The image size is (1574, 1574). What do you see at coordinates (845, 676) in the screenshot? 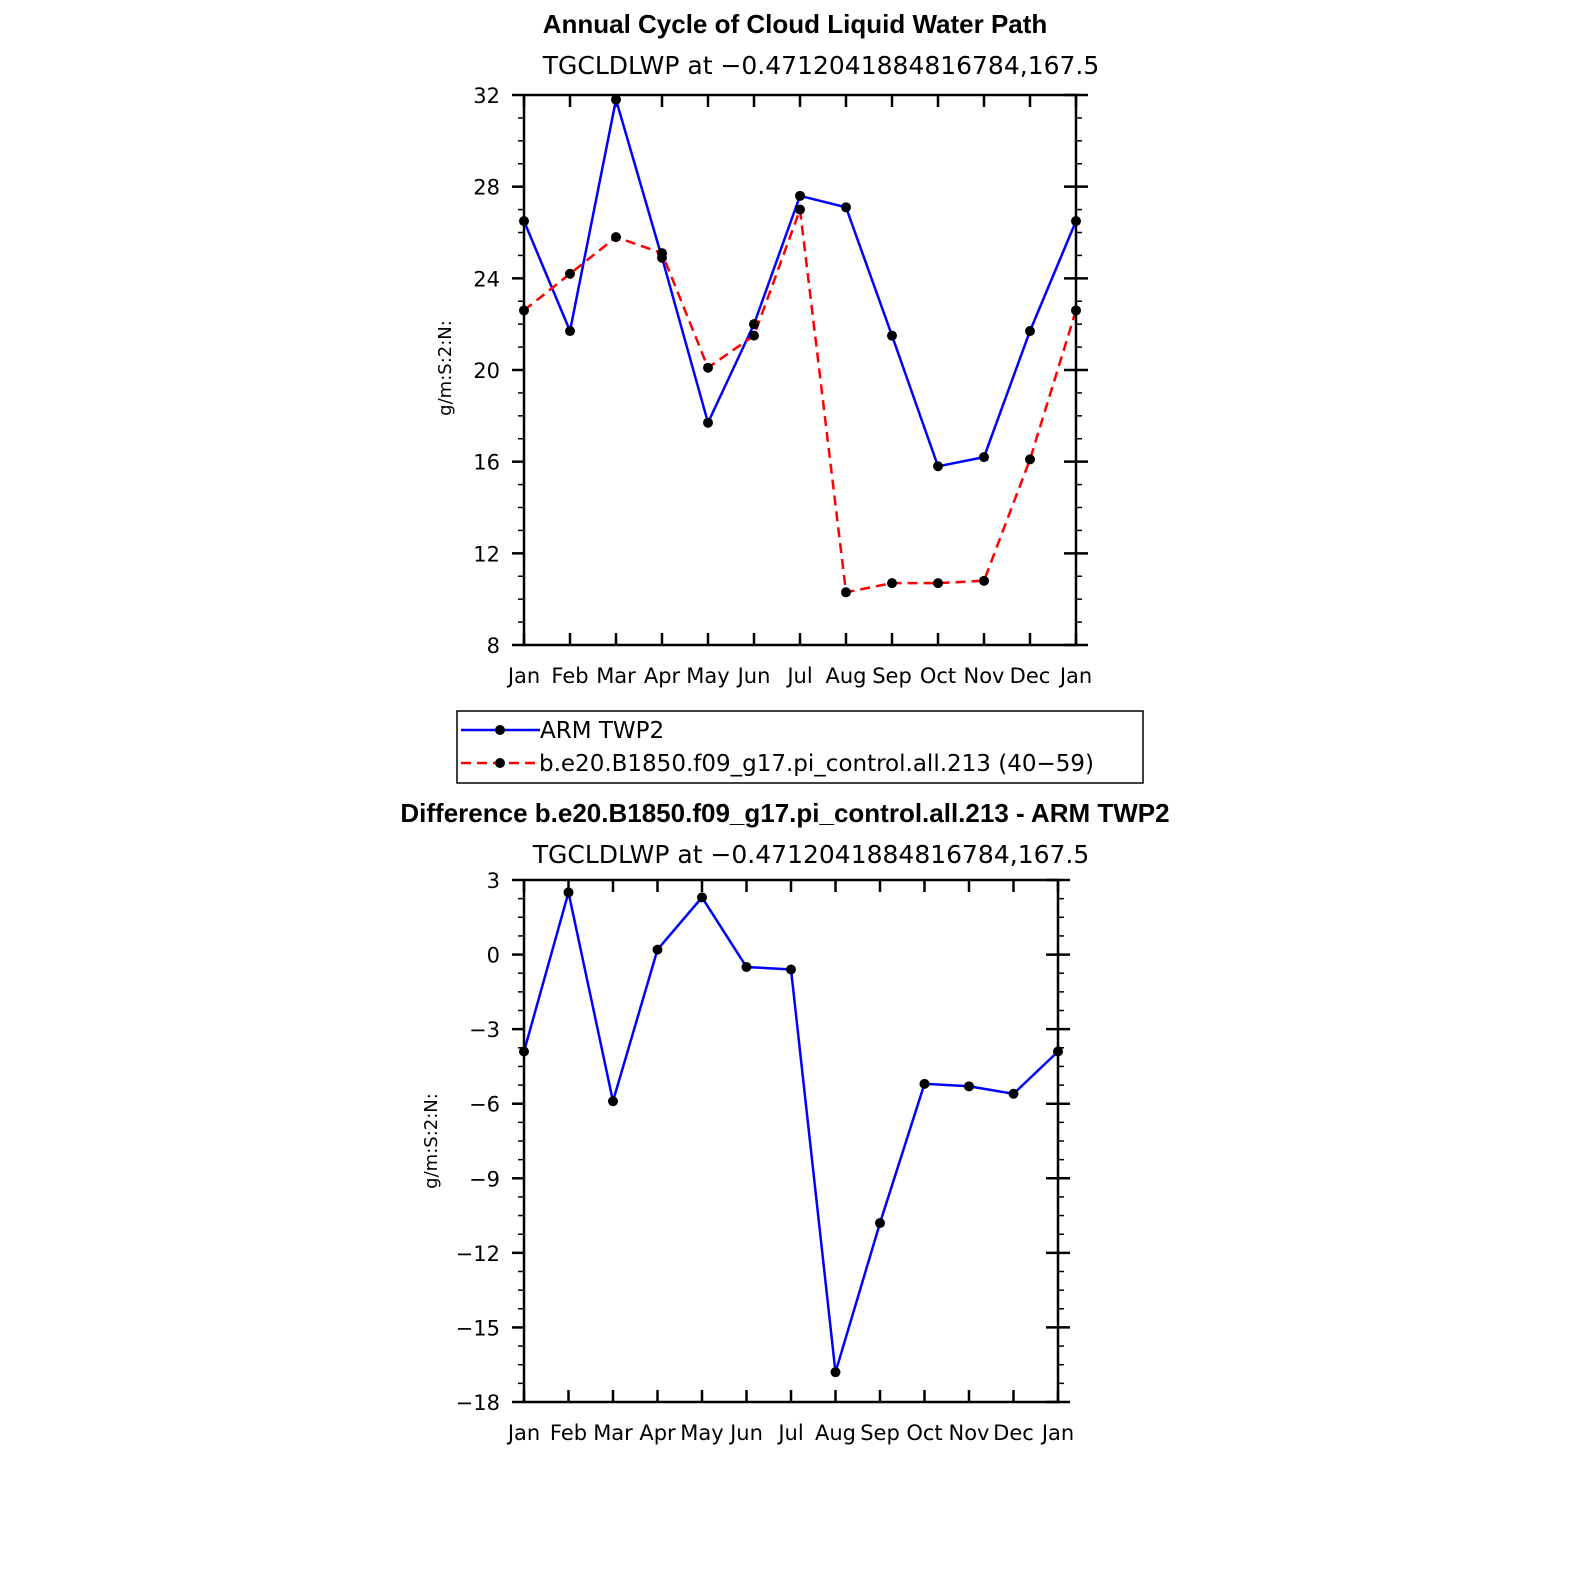
I see `chart1-xtick-label: Aug` at bounding box center [845, 676].